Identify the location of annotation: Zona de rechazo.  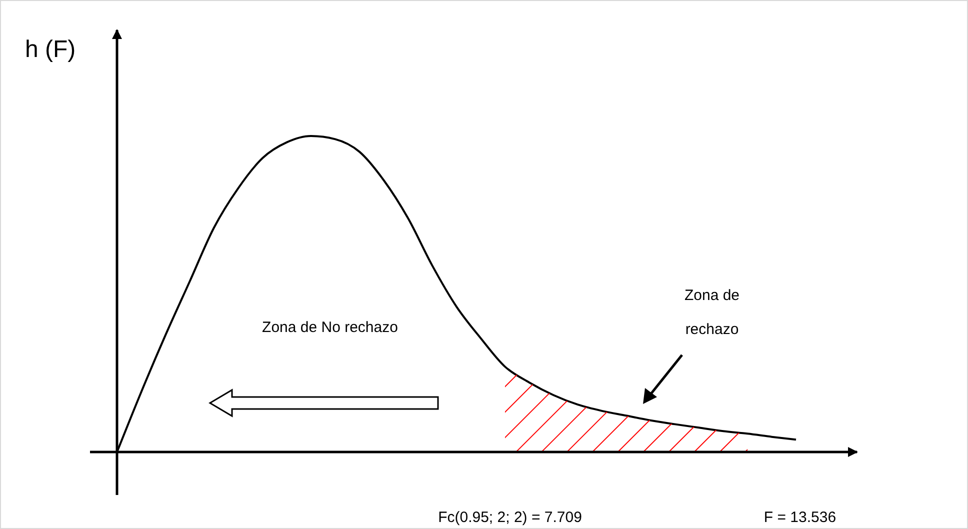
(712, 312).